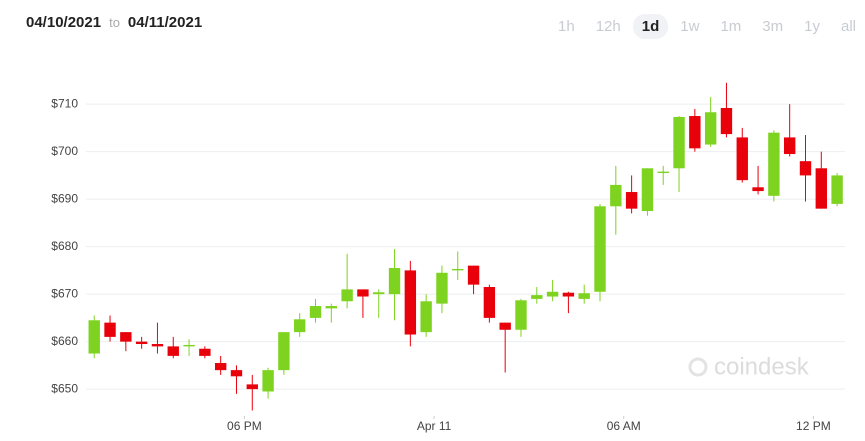 This screenshot has width=865, height=441. What do you see at coordinates (64, 388) in the screenshot?
I see `y-tick-label: $650` at bounding box center [64, 388].